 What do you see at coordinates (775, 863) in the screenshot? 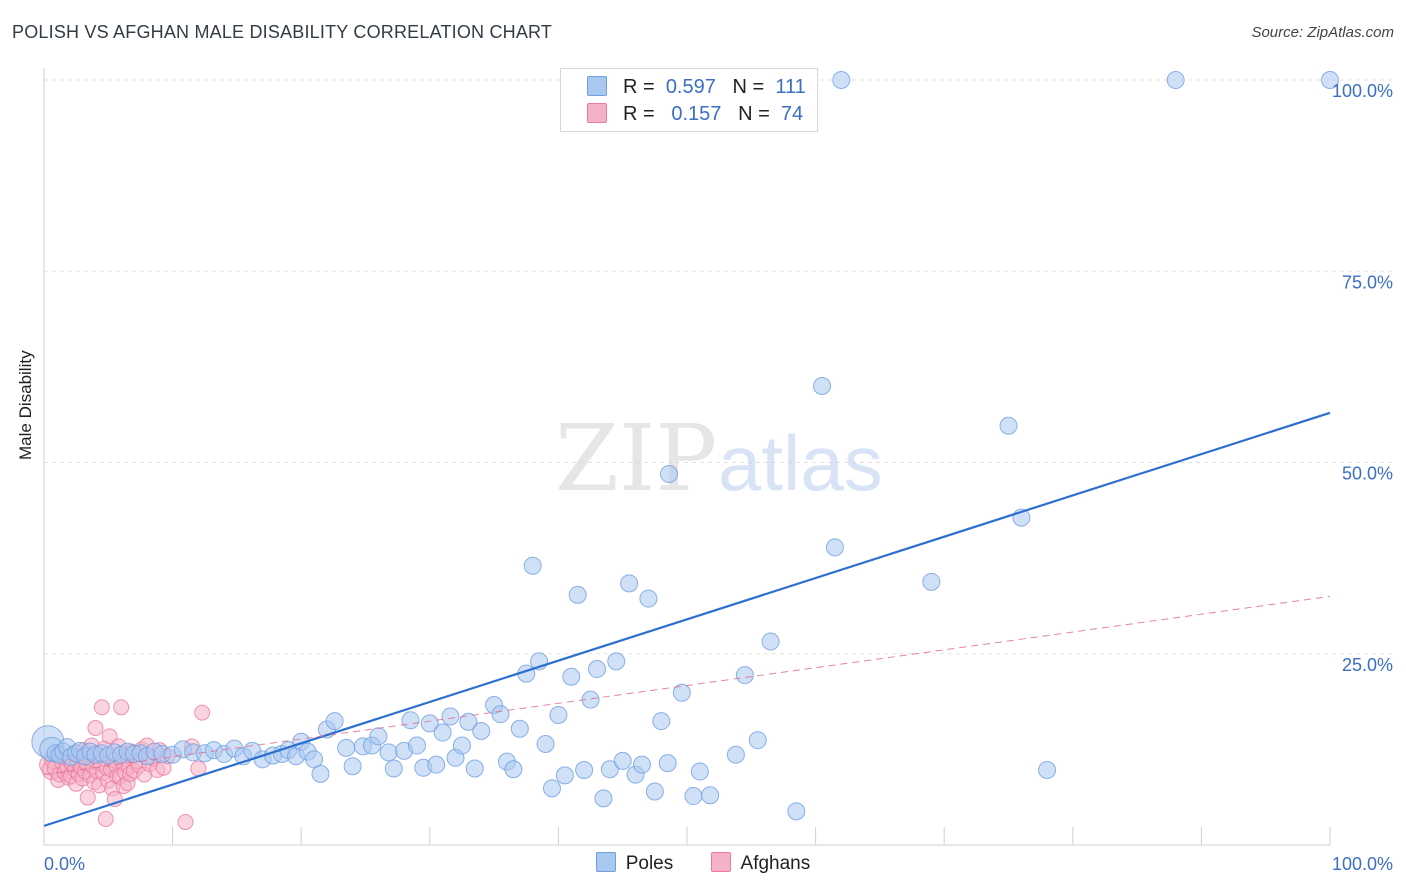
I see `afghans-legend-label: Afghans` at bounding box center [775, 863].